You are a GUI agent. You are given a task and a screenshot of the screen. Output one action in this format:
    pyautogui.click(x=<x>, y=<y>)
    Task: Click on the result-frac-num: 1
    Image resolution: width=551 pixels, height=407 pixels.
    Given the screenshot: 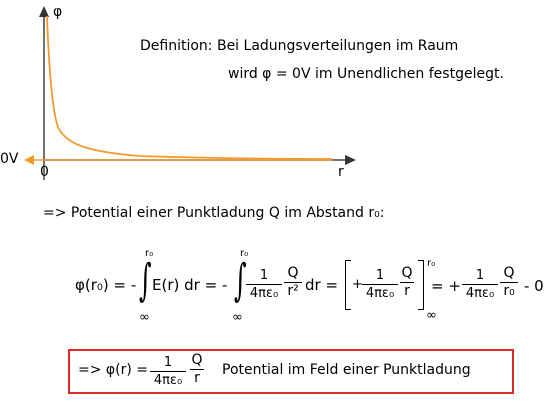 What is the action you would take?
    pyautogui.click(x=168, y=362)
    